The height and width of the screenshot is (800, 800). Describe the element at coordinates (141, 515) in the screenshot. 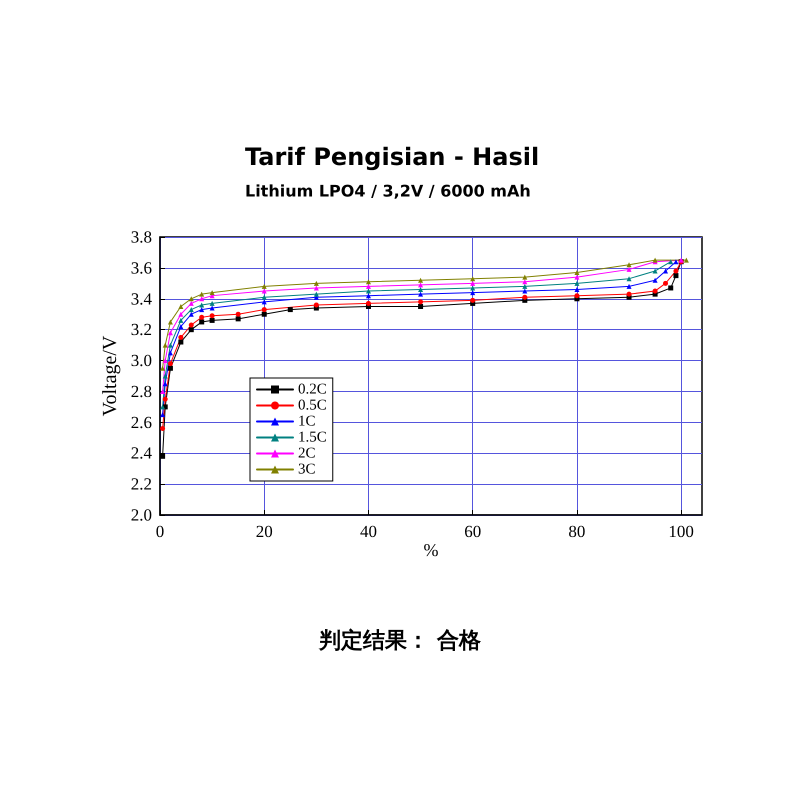

I see `y-tick-label: 2.0` at that location.